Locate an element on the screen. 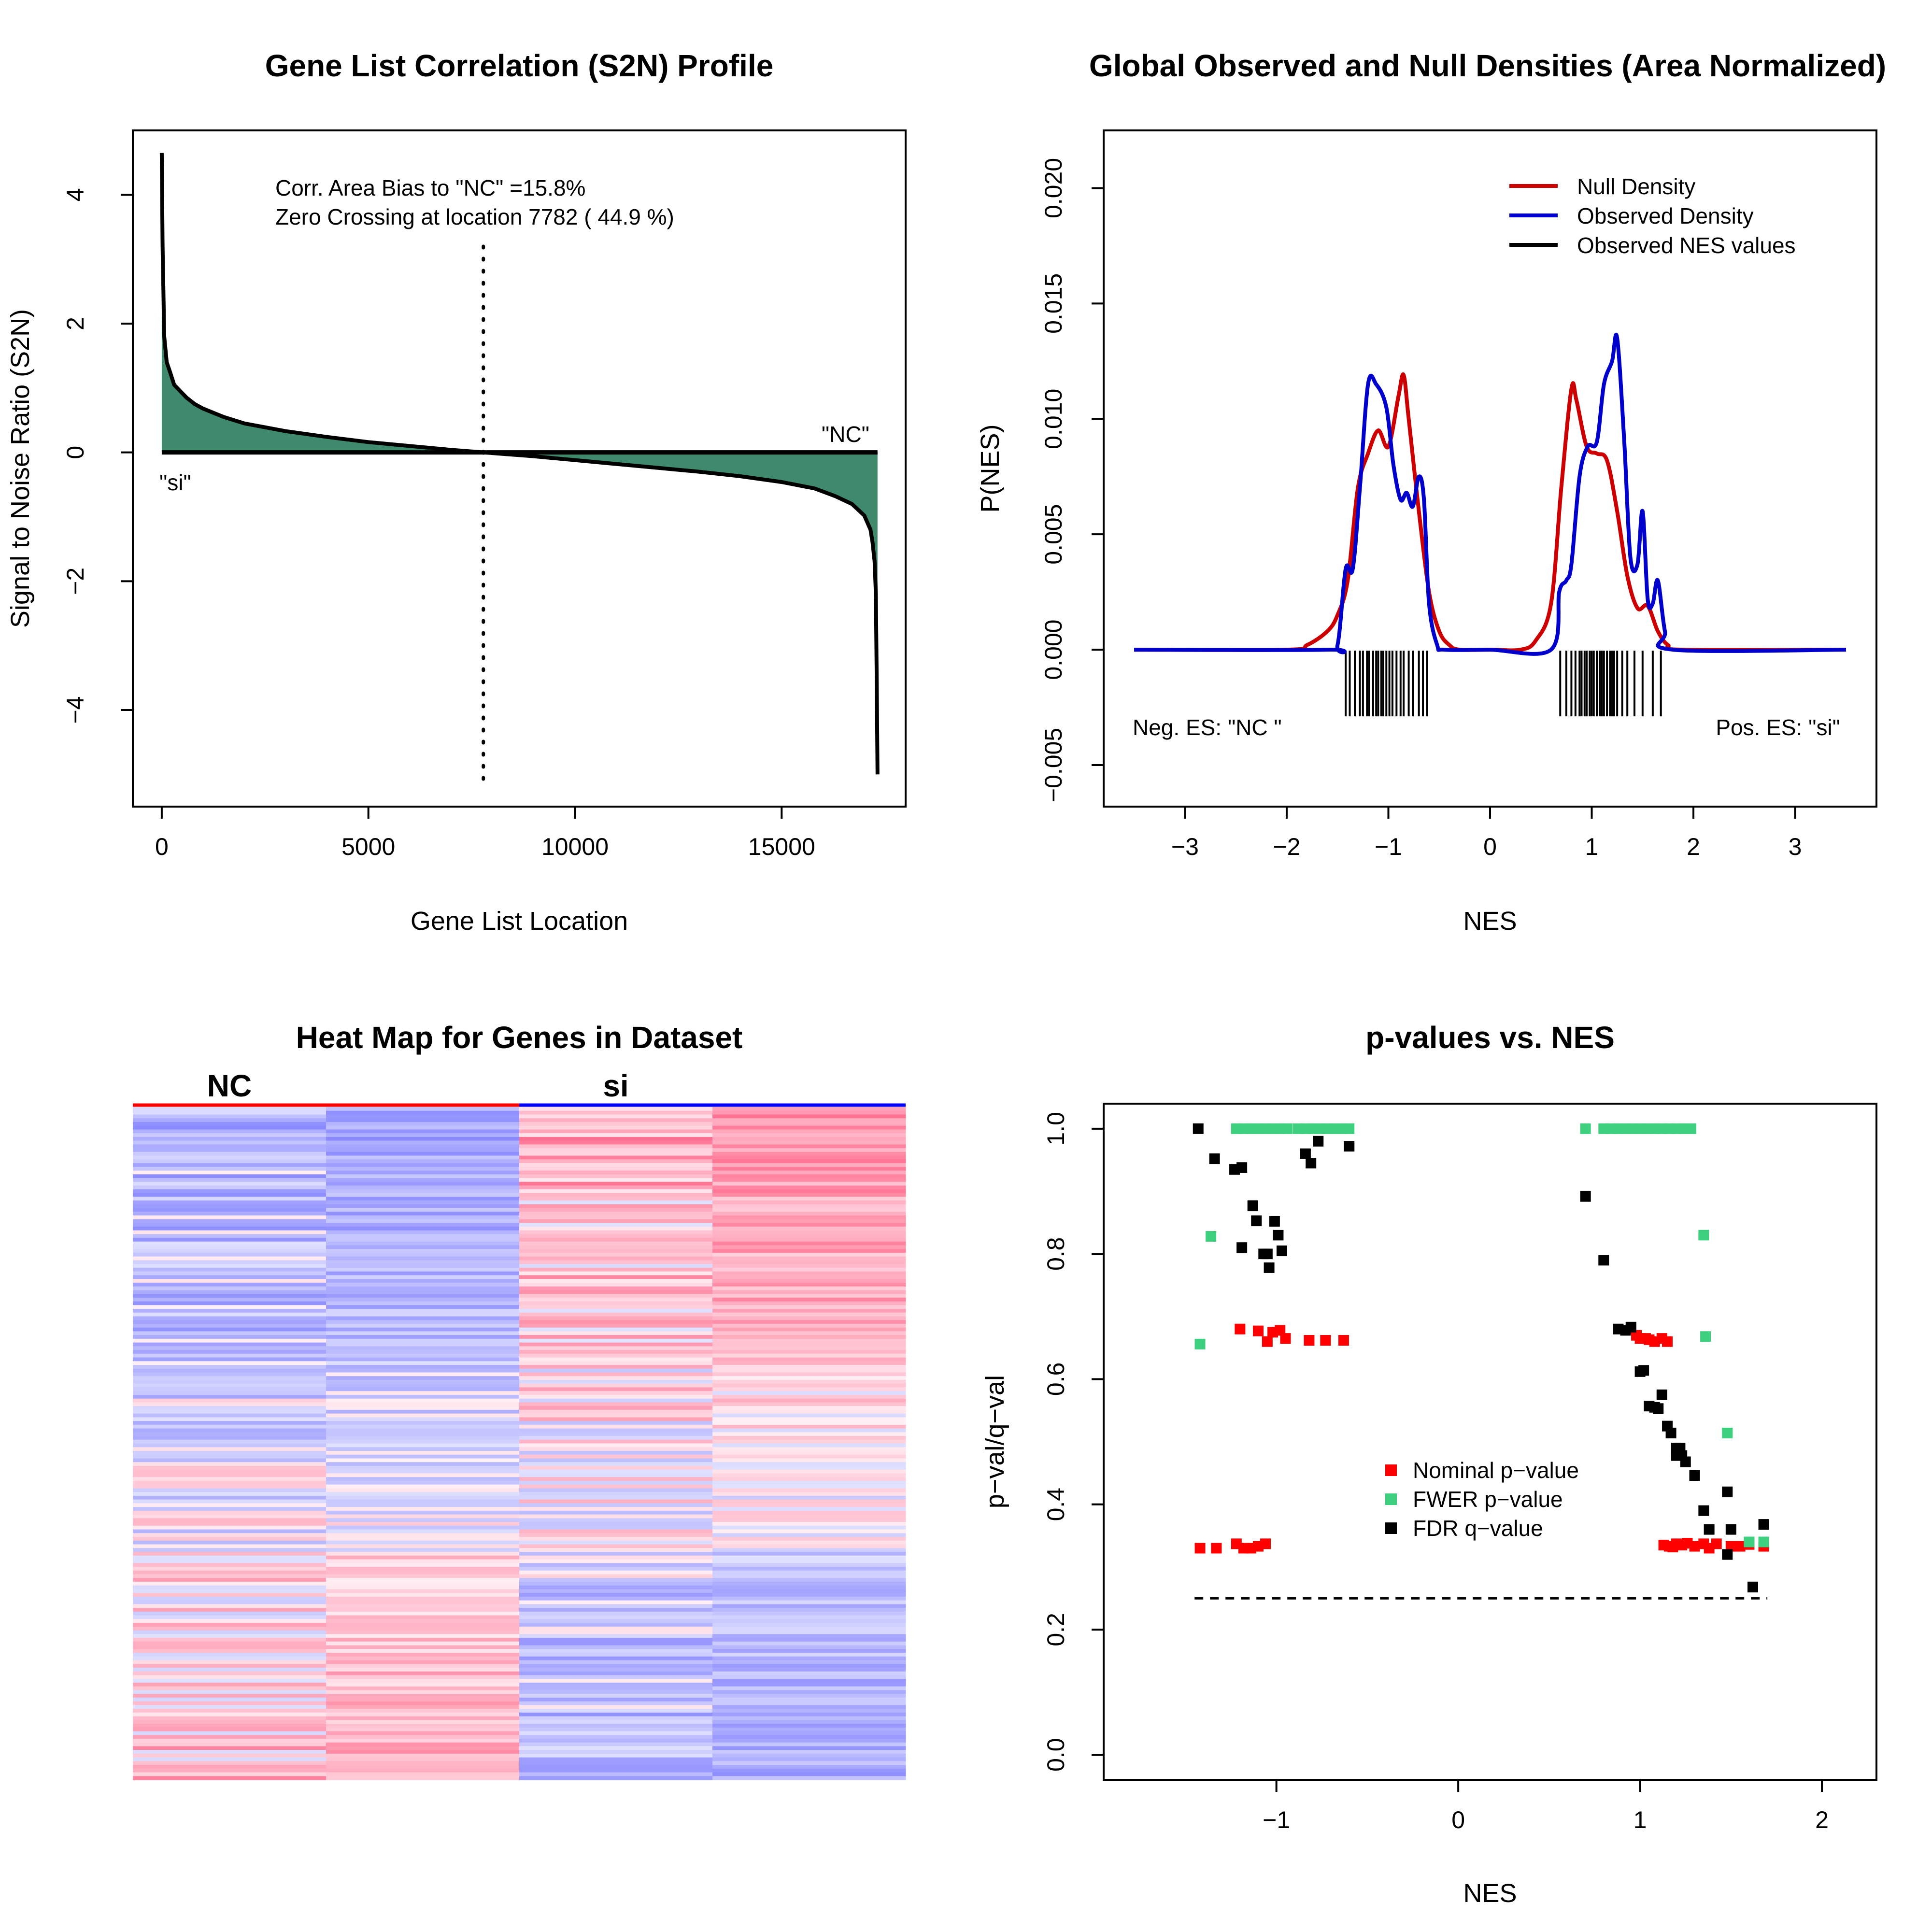 The width and height of the screenshot is (1932, 1932). y-tick-label: 0.020 is located at coordinates (1053, 188).